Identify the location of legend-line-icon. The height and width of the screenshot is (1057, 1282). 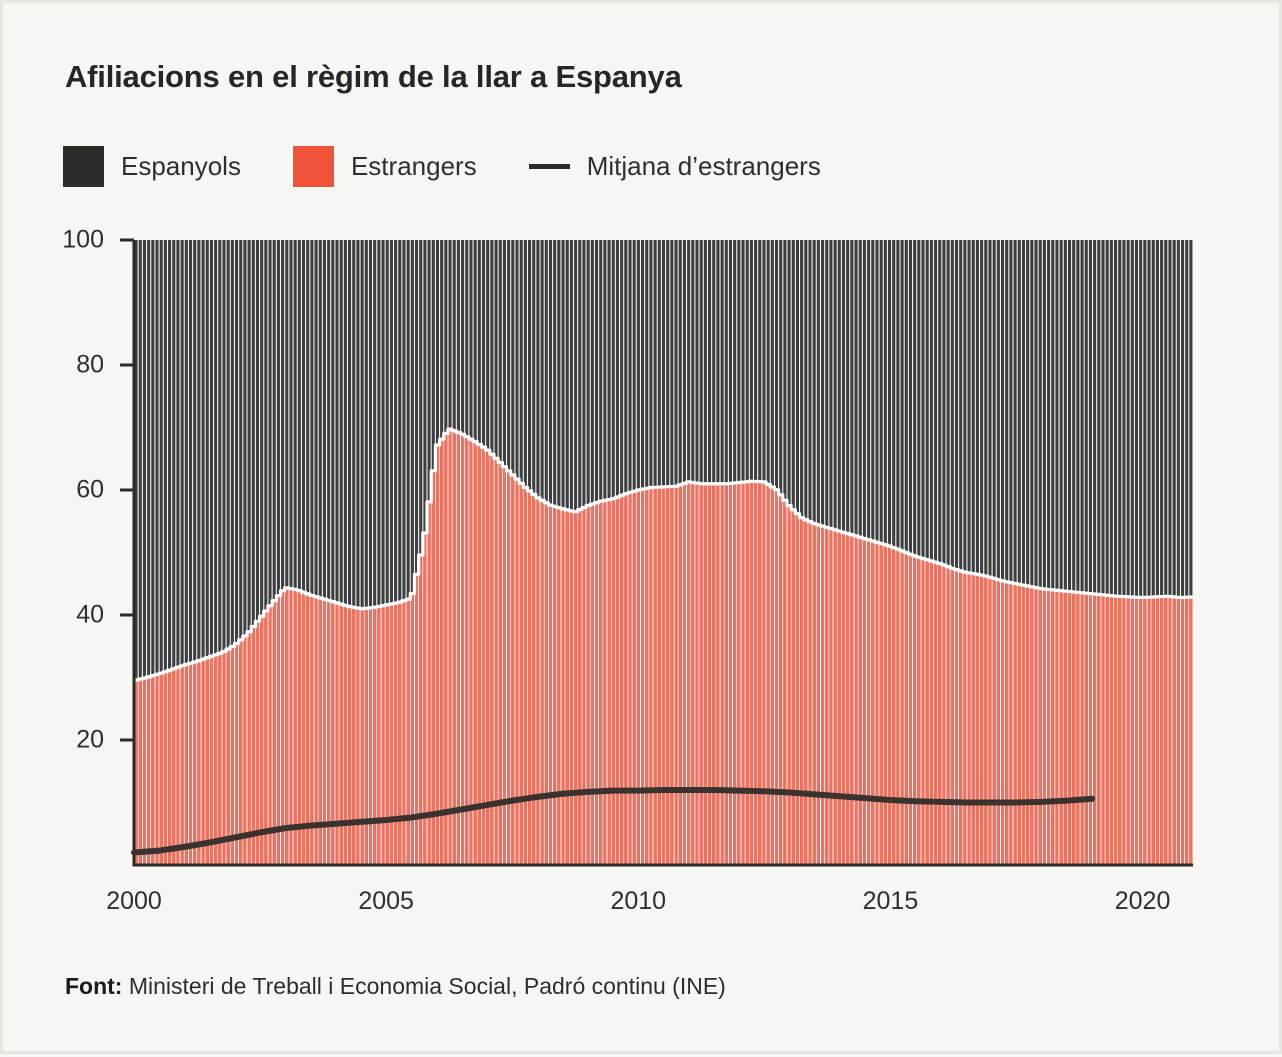
(549, 166).